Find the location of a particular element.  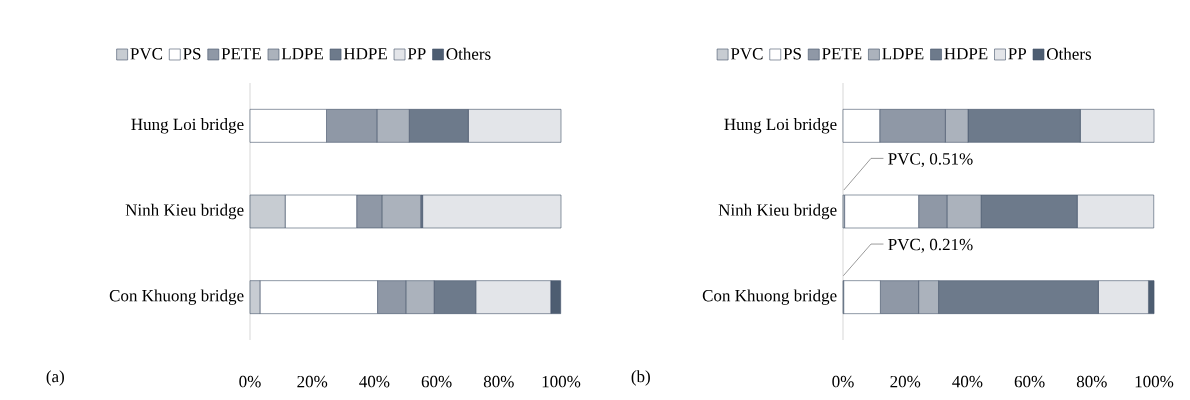

data-label: PVC, 0.21% is located at coordinates (930, 245).